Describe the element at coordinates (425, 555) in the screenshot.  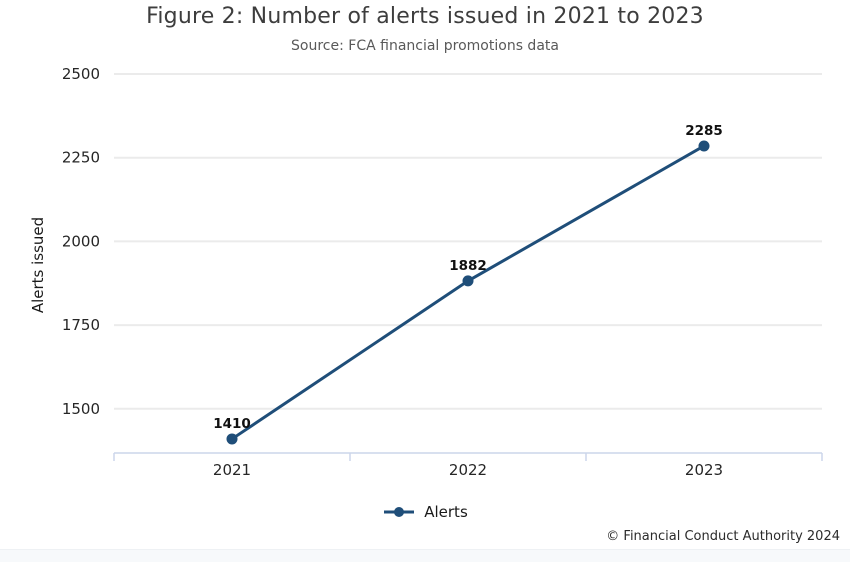
I see `footer-strip` at that location.